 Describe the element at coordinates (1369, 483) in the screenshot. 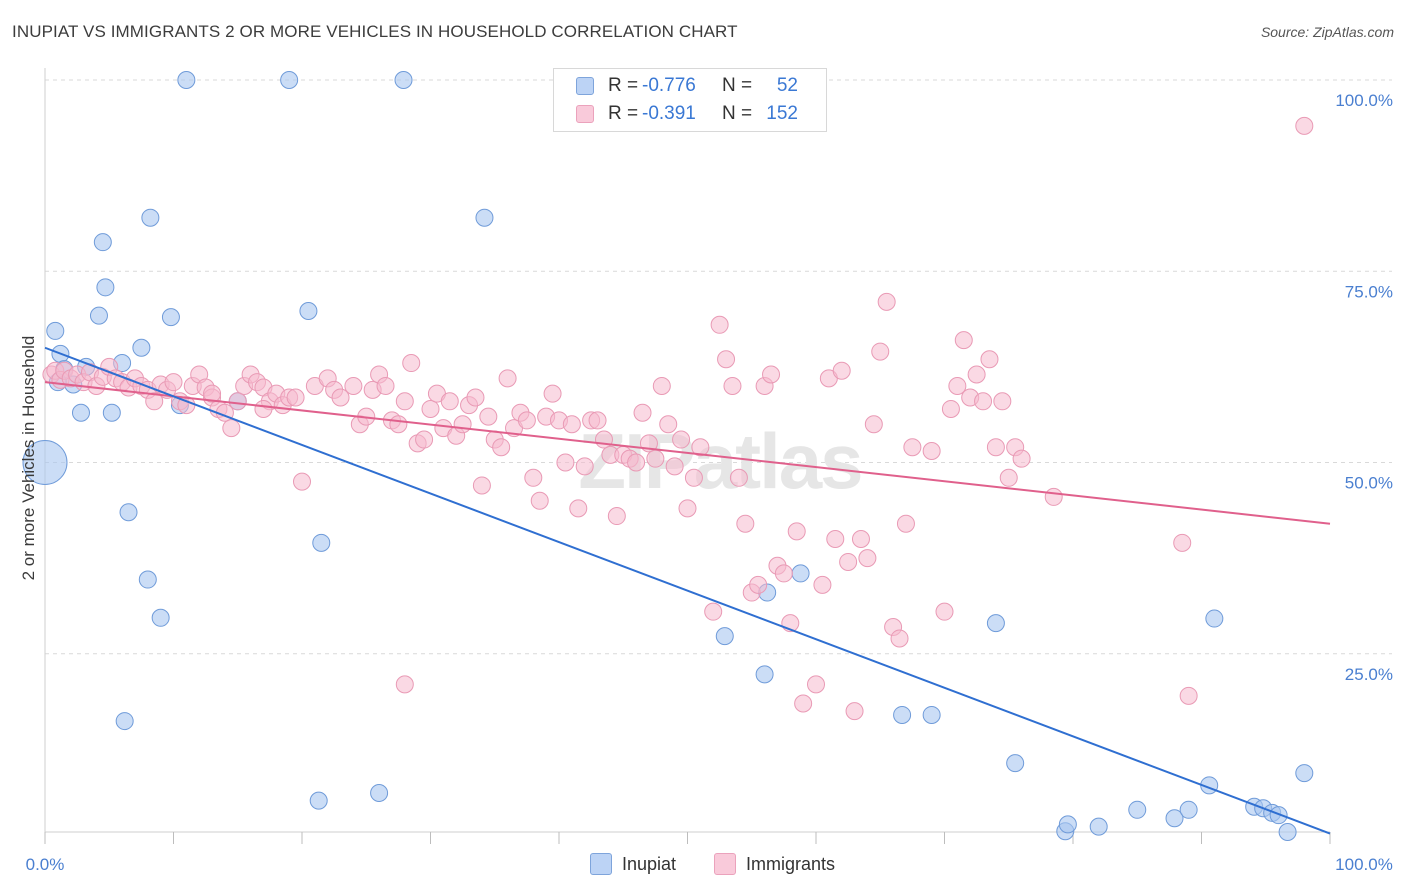

I see `y-tick-label: 50.0%` at that location.